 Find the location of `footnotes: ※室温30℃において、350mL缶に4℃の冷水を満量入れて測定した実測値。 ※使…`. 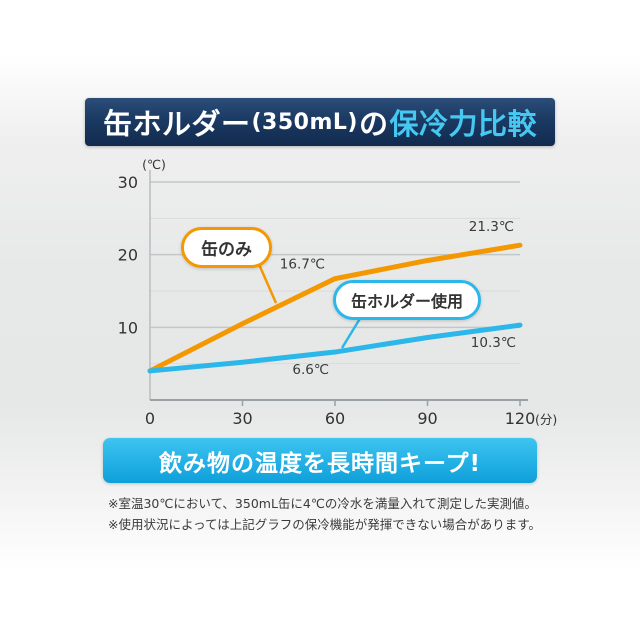

footnotes: ※室温30℃において、350mL缶に4℃の冷水を満量入れて測定した実測値。 ※使… is located at coordinates (338, 514).